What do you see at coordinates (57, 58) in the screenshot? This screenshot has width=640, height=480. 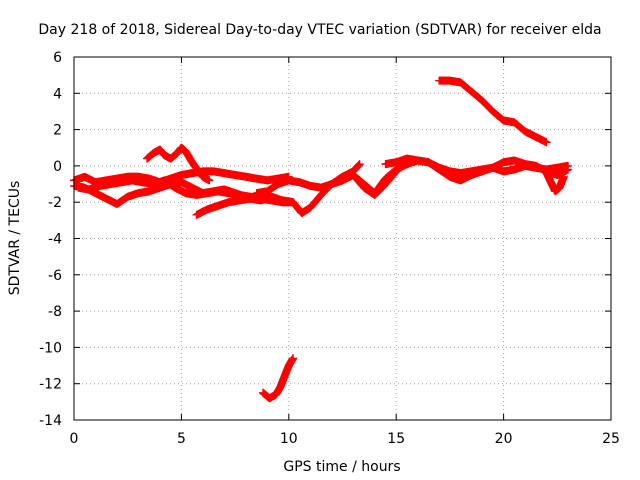 I see `y-tick-label: 6` at bounding box center [57, 58].